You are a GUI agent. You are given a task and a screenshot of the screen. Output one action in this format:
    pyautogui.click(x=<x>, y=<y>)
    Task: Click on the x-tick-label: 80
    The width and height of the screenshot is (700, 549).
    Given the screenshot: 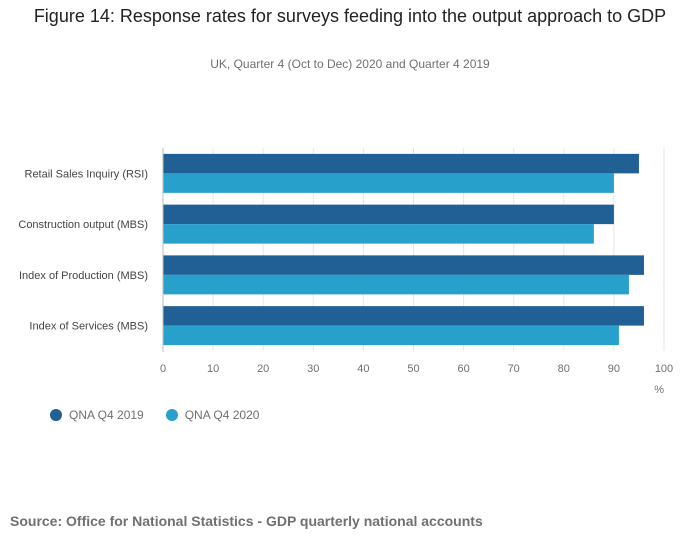 What is the action you would take?
    pyautogui.click(x=564, y=369)
    